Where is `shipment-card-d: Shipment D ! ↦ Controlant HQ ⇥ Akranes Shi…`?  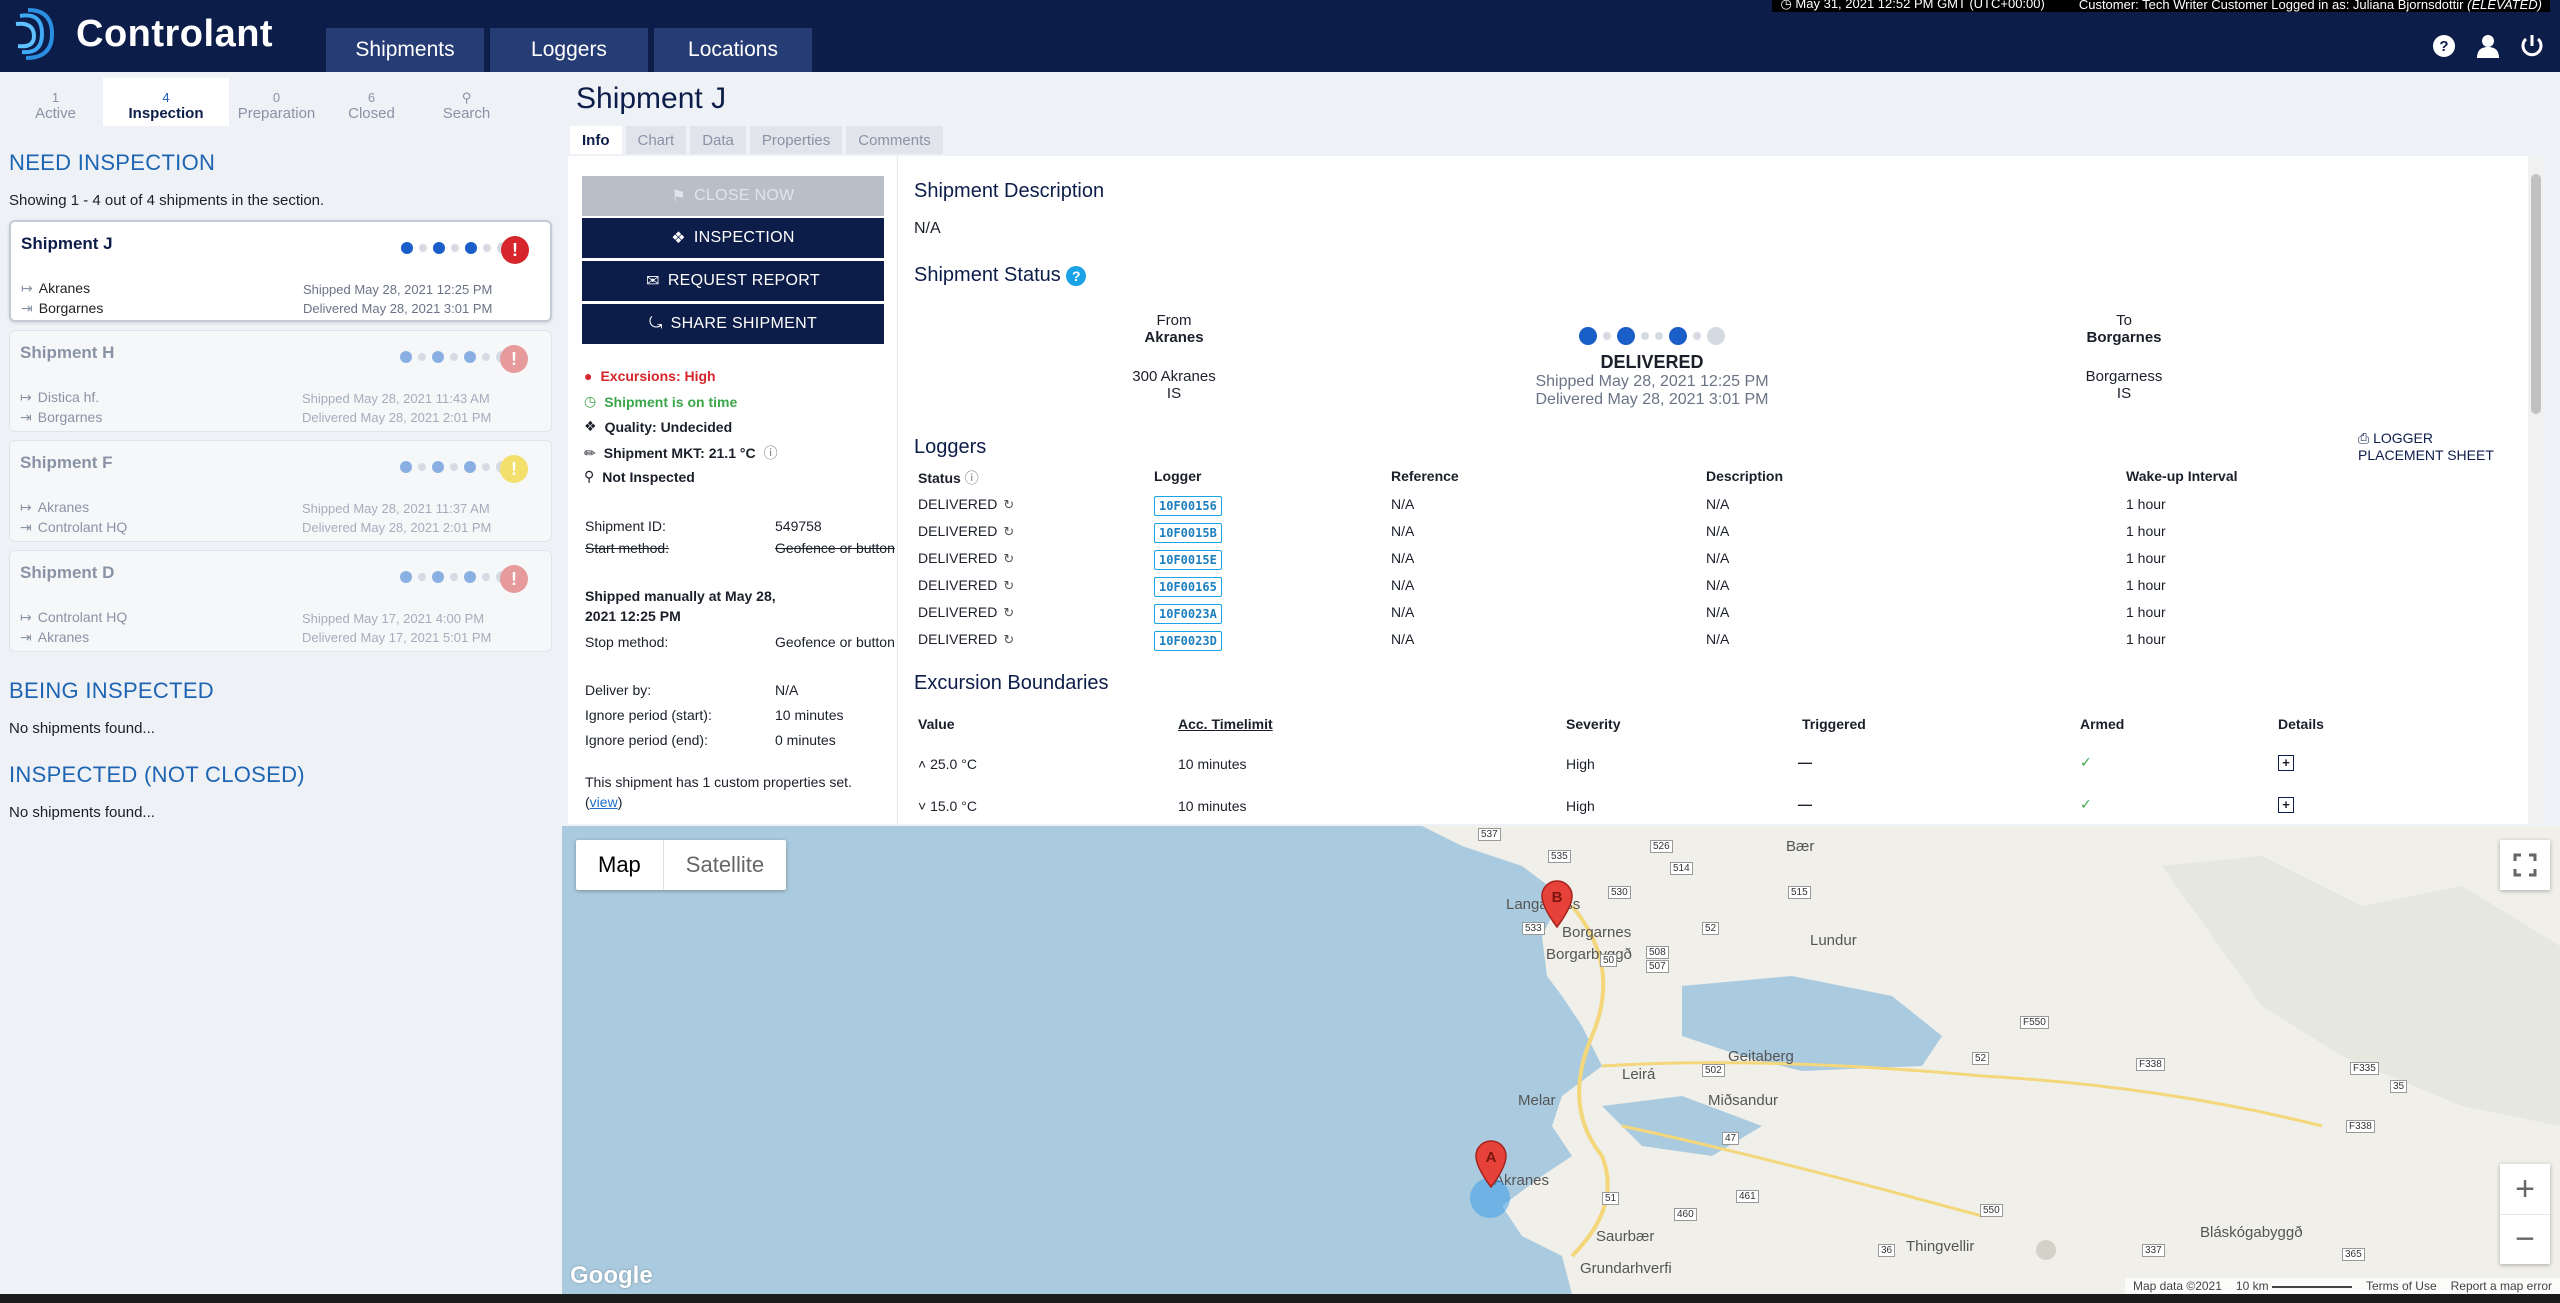
shipment-card-d: Shipment D ! ↦ Controlant HQ ⇥ Akranes Shi… is located at coordinates (280, 601).